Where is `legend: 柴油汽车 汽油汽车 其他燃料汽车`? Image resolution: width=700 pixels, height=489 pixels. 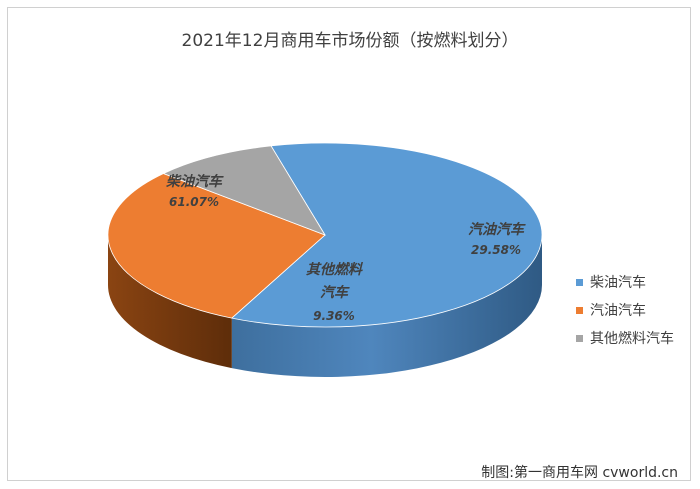 legend: 柴油汽车 汽油汽车 其他燃料汽车 is located at coordinates (625, 310).